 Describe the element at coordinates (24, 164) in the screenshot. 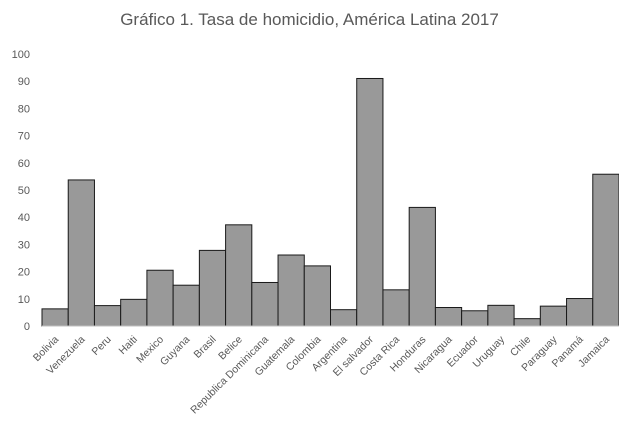

I see `y-tick-label: 60` at that location.